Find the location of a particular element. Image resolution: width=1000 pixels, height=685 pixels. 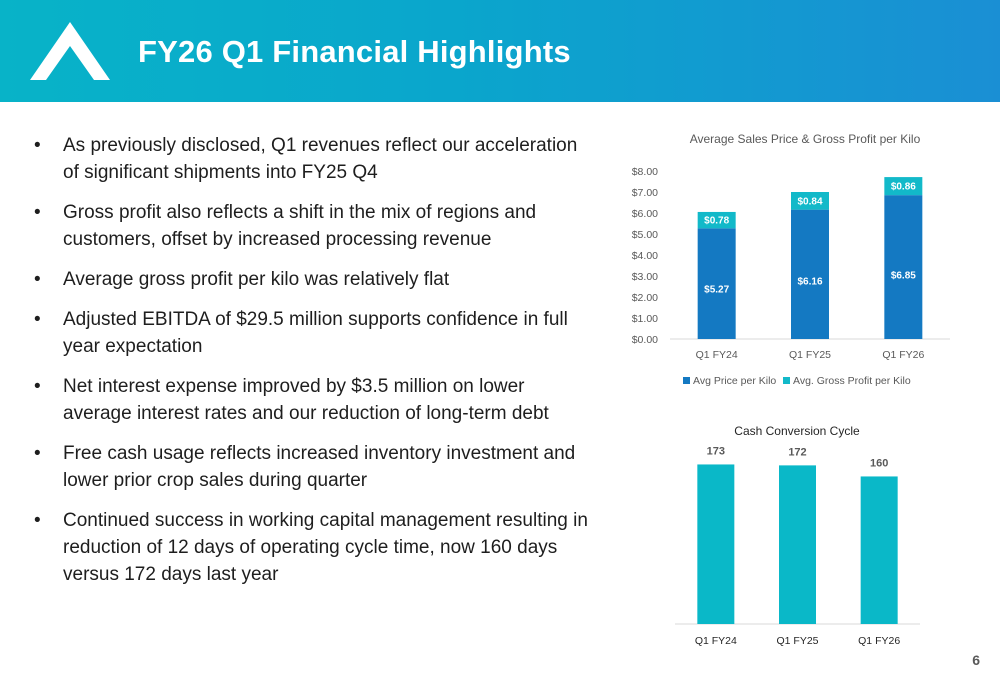

page-title: FY26 Q1 Financial Highlights is located at coordinates (354, 51).